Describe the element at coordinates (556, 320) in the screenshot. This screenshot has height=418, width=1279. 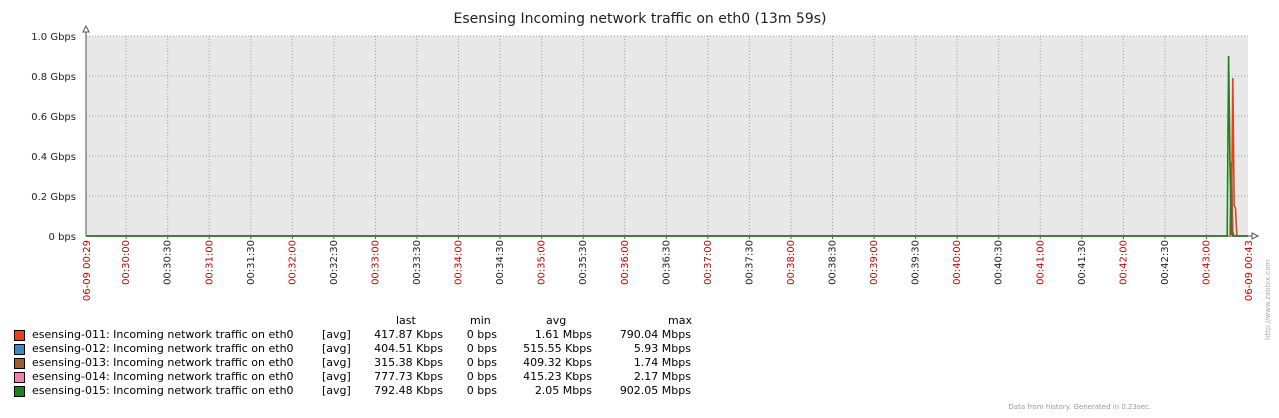
I see `legend-col-avg: avg` at that location.